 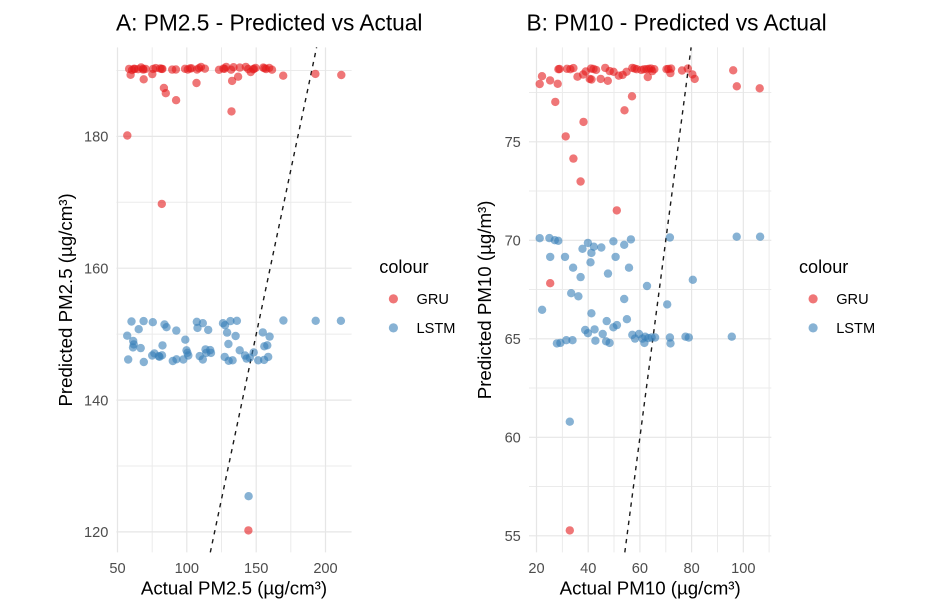 What do you see at coordinates (96, 138) in the screenshot?
I see `svg-text: 180` at bounding box center [96, 138].